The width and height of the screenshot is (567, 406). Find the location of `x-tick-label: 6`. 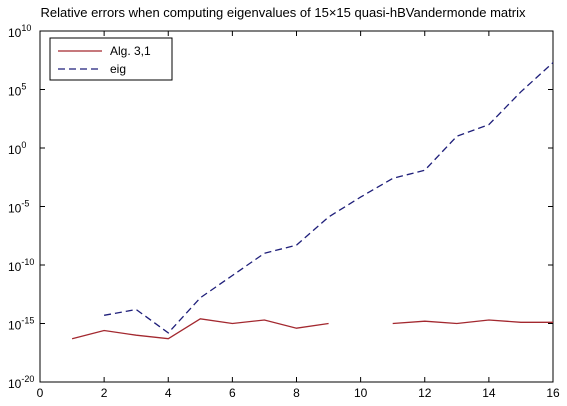

x-tick-label: 6 is located at coordinates (232, 393).